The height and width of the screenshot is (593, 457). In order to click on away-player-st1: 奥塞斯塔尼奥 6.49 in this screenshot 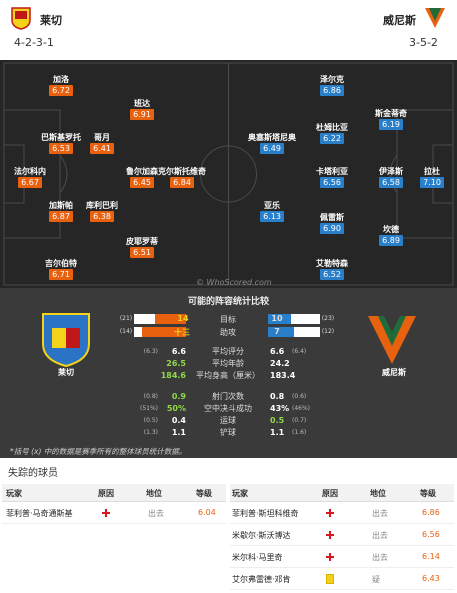, I will do `click(272, 143)`.